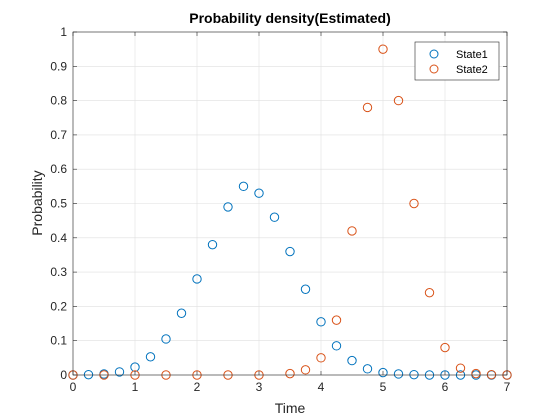 The height and width of the screenshot is (420, 560). What do you see at coordinates (290, 408) in the screenshot?
I see `x-axis-label: Time` at bounding box center [290, 408].